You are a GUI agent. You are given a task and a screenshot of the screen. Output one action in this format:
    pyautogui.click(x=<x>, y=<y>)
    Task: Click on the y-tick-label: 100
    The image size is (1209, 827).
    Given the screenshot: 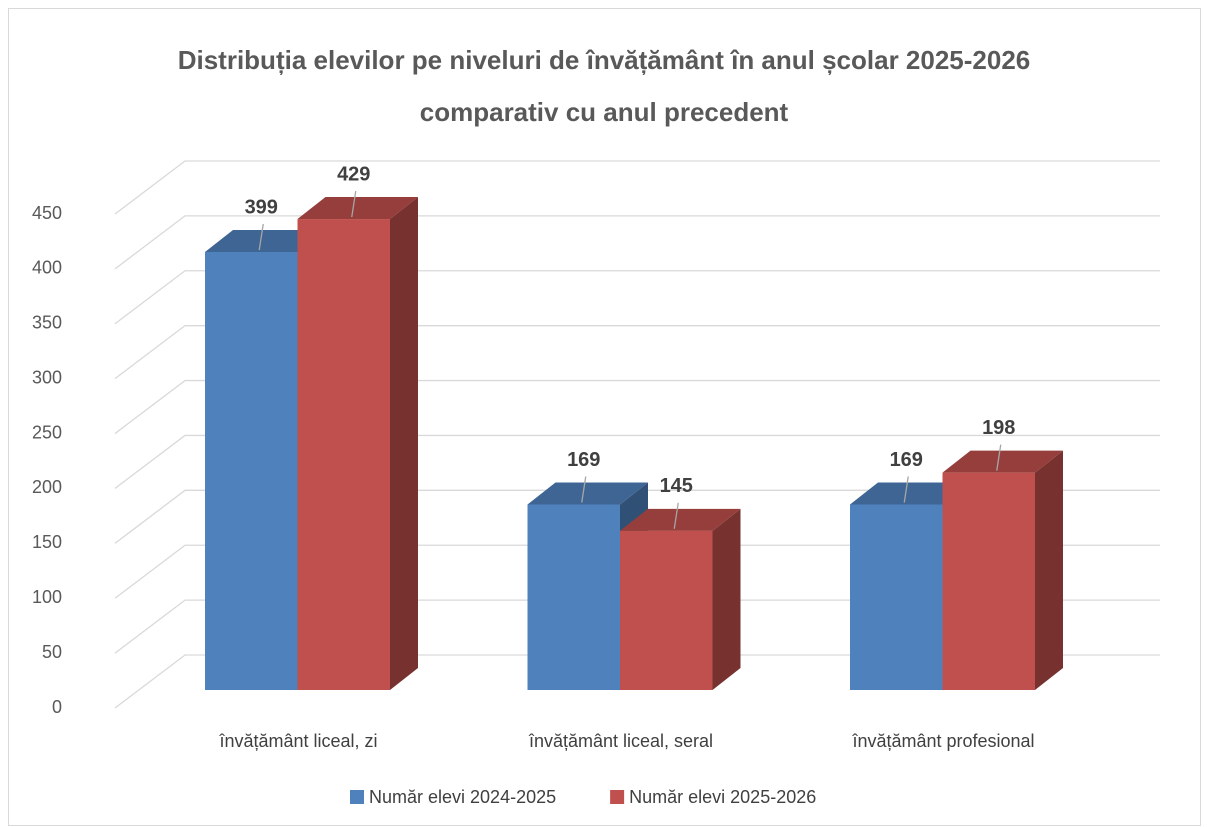 What is the action you would take?
    pyautogui.click(x=47, y=597)
    